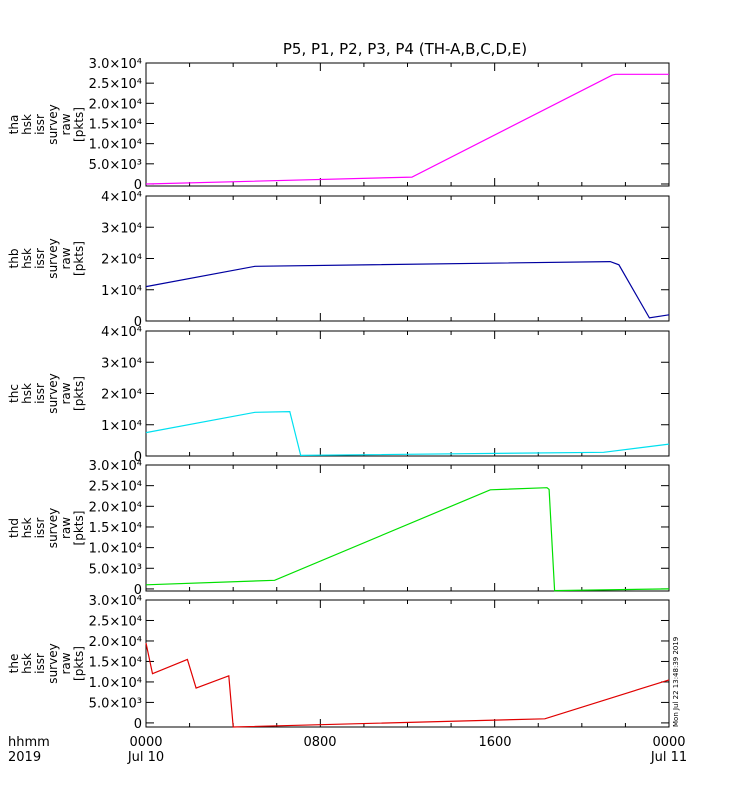 This screenshot has height=800, width=750. I want to click on y-axis-label-line: tha, so click(14, 125).